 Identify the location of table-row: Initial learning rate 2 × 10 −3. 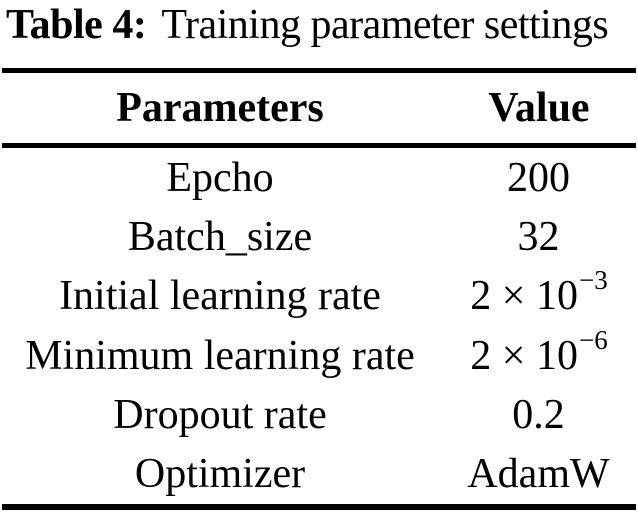
(319, 296).